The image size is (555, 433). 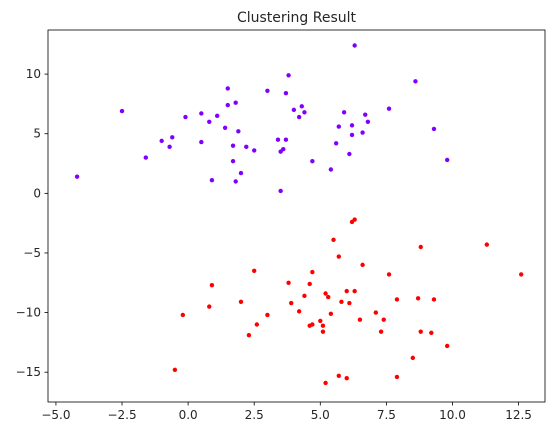 What do you see at coordinates (32, 253) in the screenshot?
I see `y-tick-label: −5` at bounding box center [32, 253].